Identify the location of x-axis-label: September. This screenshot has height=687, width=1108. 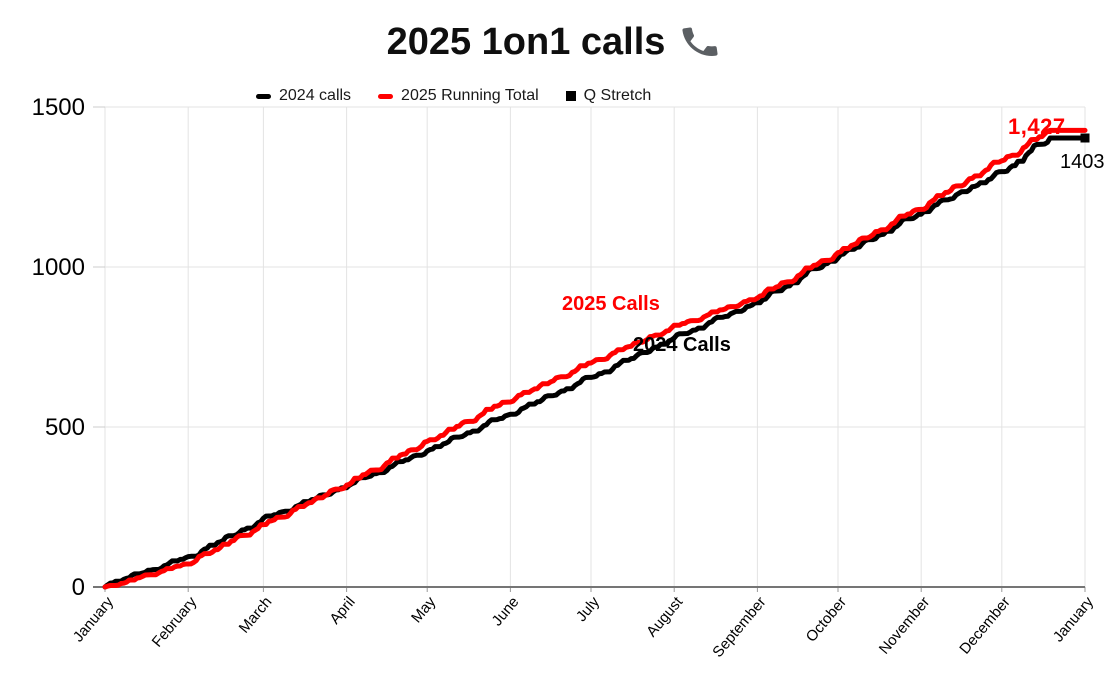
(739, 627).